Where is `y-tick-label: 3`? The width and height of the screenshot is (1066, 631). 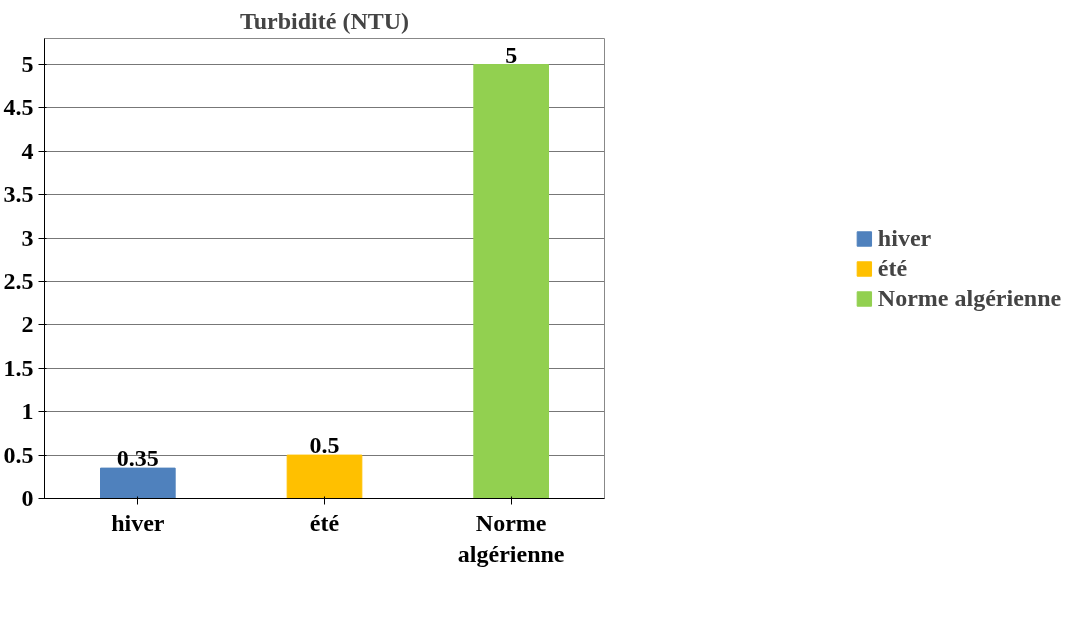
y-tick-label: 3 is located at coordinates (27, 237).